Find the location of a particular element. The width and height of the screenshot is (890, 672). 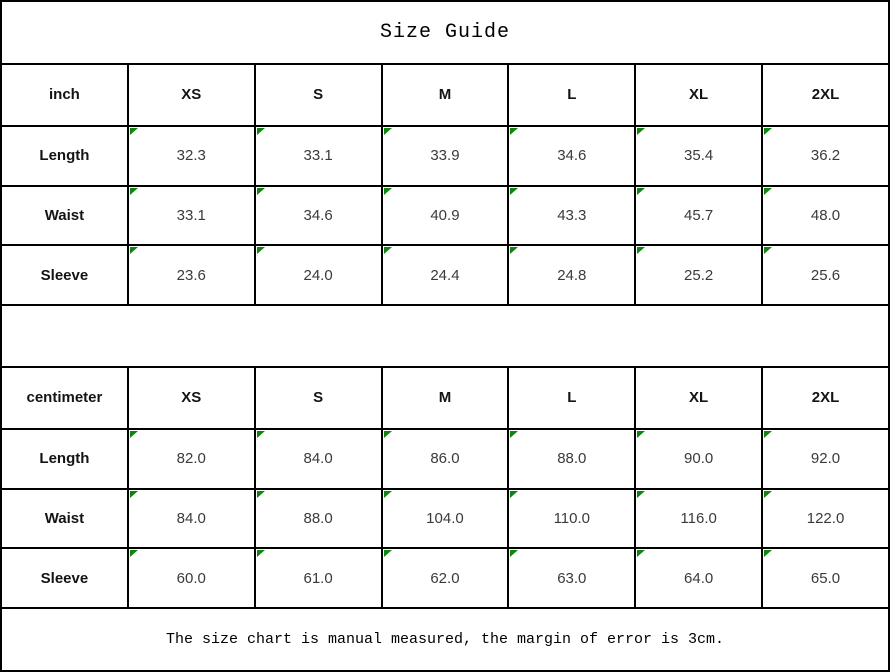

size-column-header: S is located at coordinates (318, 397).